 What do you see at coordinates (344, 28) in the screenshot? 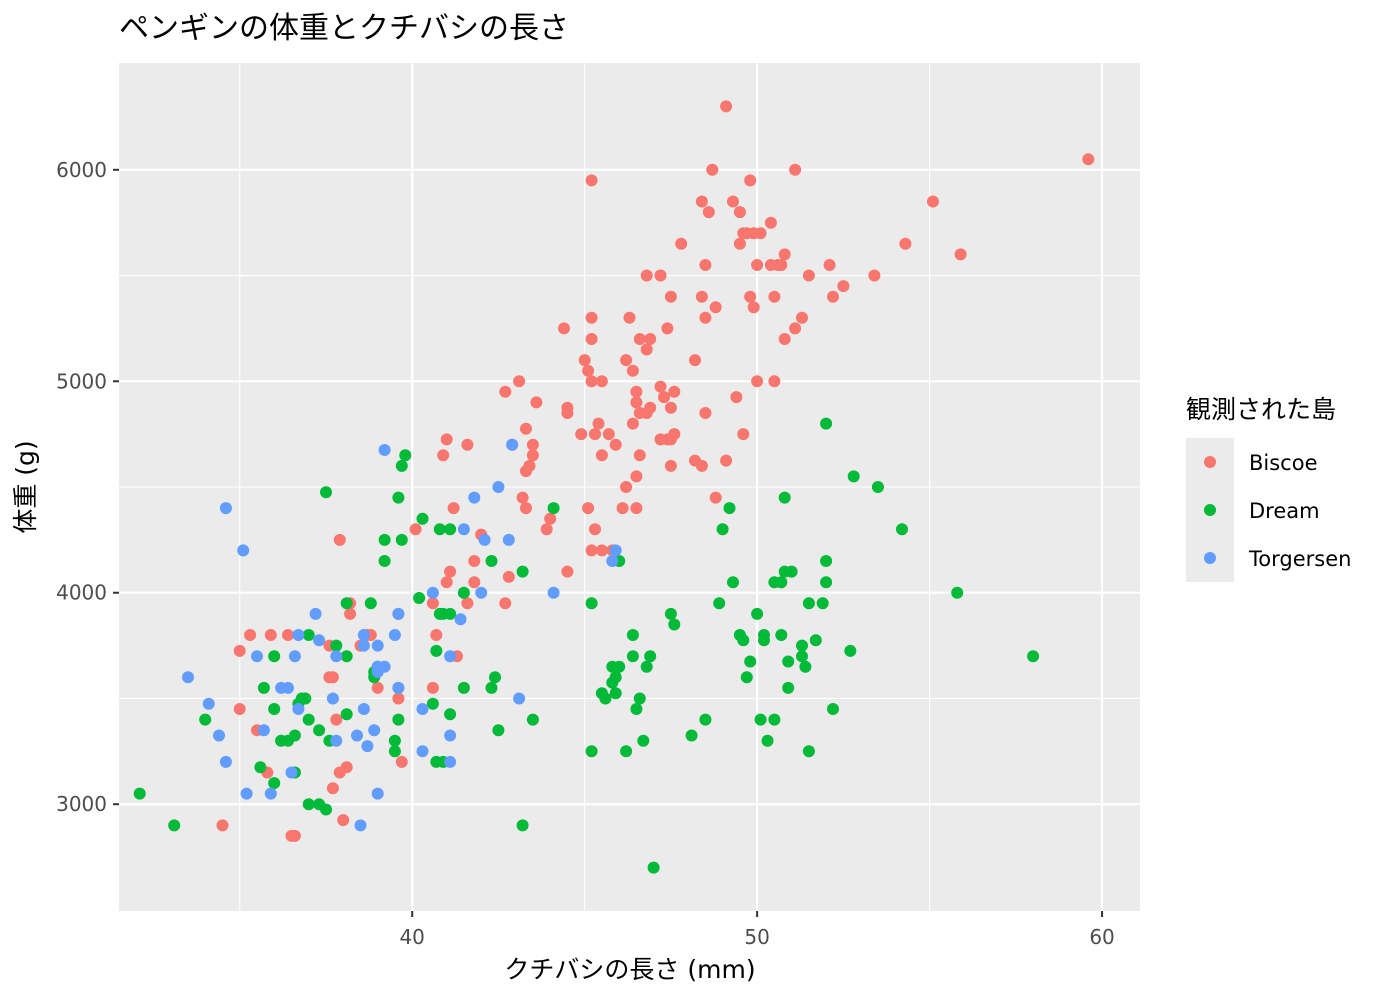
I see `chart-title: ペンギンの体重とクチバシの長さ` at bounding box center [344, 28].